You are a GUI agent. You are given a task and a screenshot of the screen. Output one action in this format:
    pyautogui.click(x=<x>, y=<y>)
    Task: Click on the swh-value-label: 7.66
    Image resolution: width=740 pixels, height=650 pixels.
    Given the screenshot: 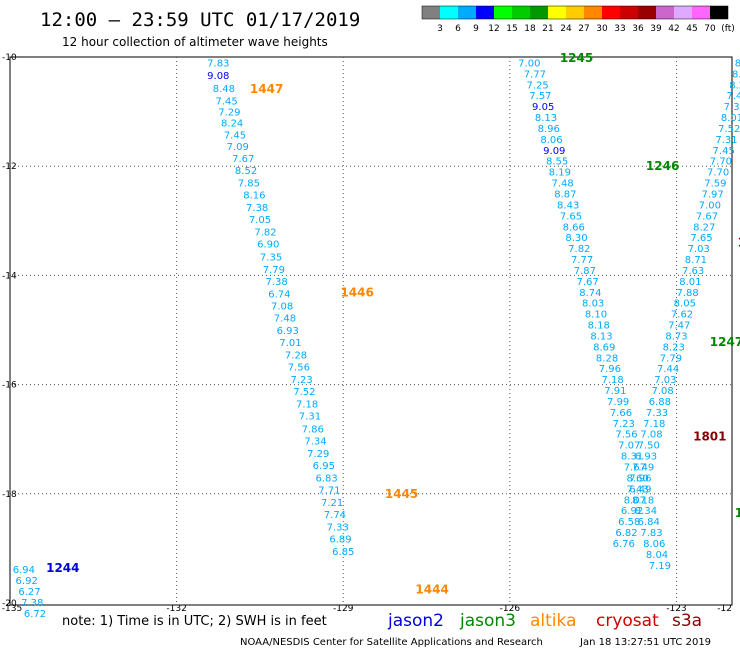 What is the action you would take?
    pyautogui.click(x=621, y=413)
    